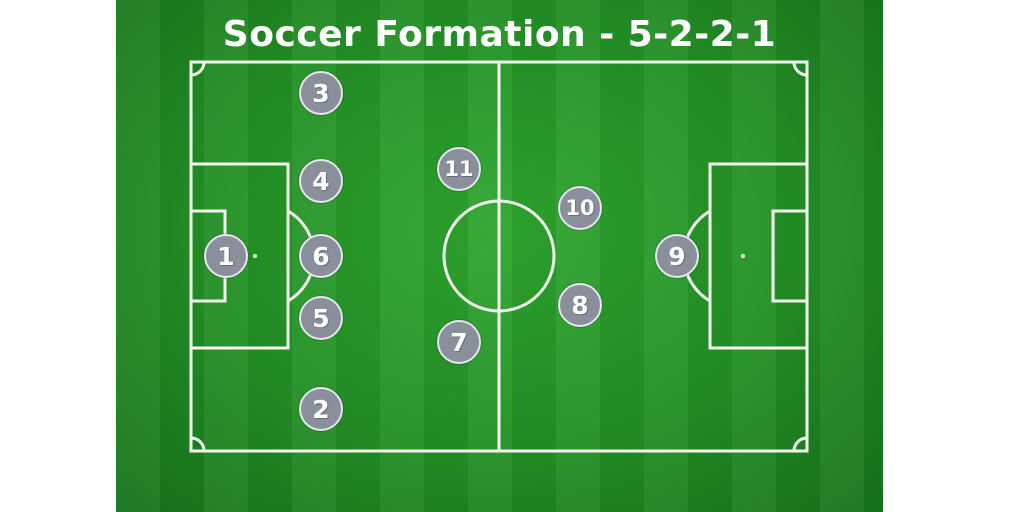 This screenshot has height=512, width=1024. I want to click on corner-arc-bottom-left, so click(198, 444).